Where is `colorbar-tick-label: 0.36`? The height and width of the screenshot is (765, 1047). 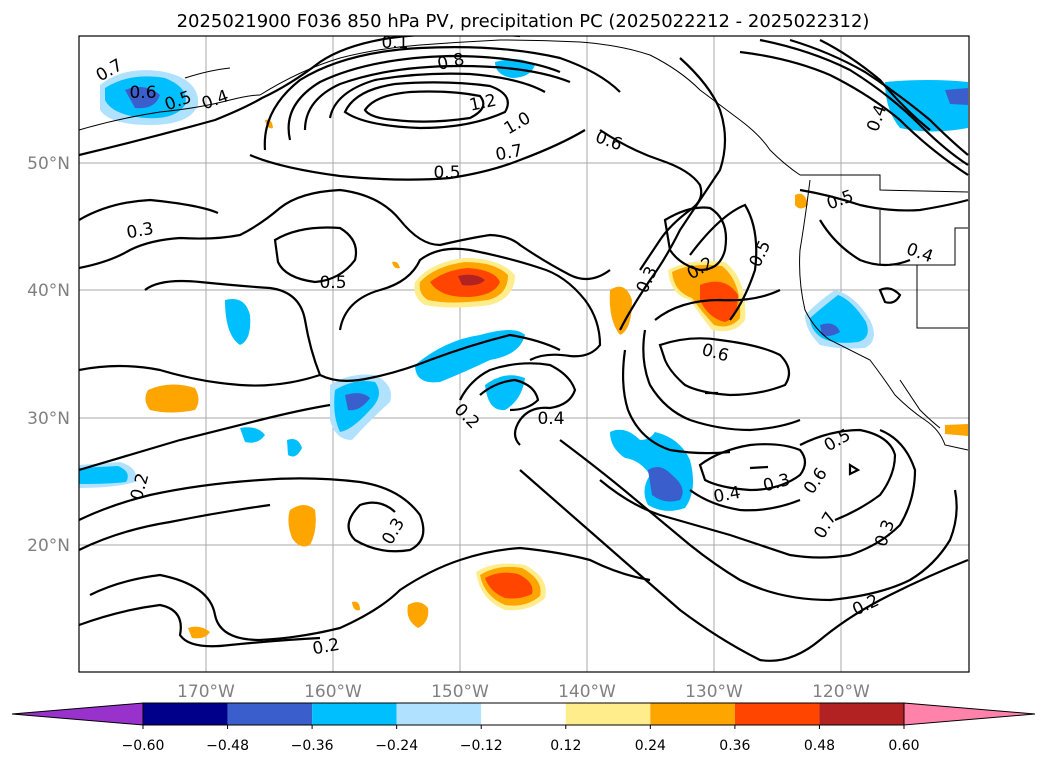
colorbar-tick-label: 0.36 is located at coordinates (734, 746).